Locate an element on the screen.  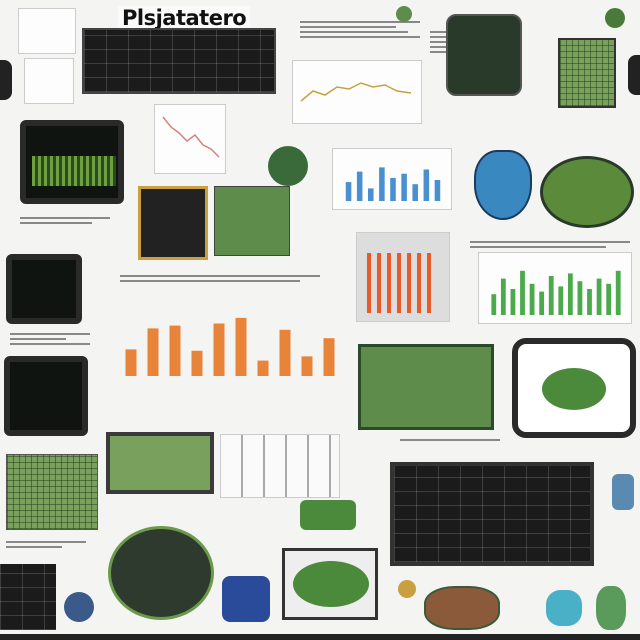
monitor-green-plot is located at coordinates (72, 162).